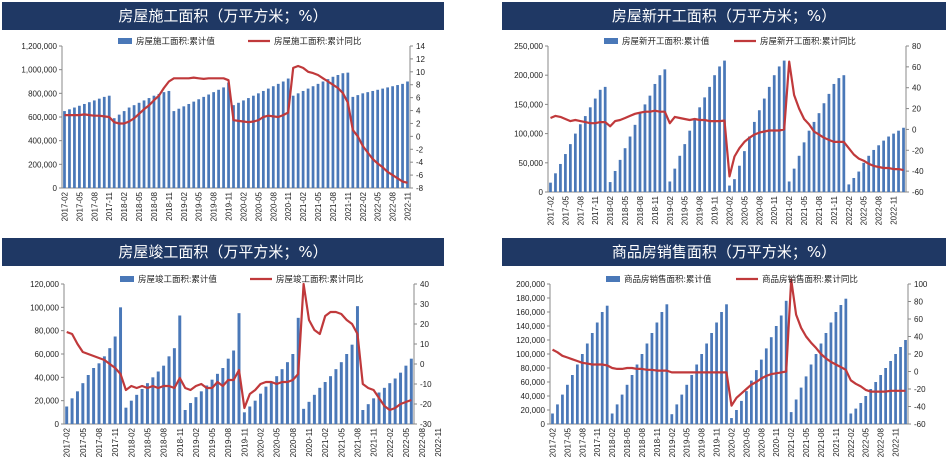 Image resolution: width=948 pixels, height=469 pixels. What do you see at coordinates (727, 119) in the screenshot?
I see `yoy-line` at bounding box center [727, 119].